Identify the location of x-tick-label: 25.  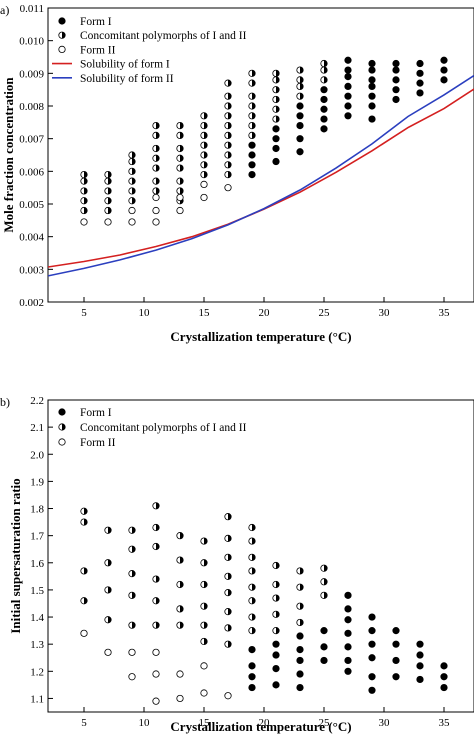
(325, 313).